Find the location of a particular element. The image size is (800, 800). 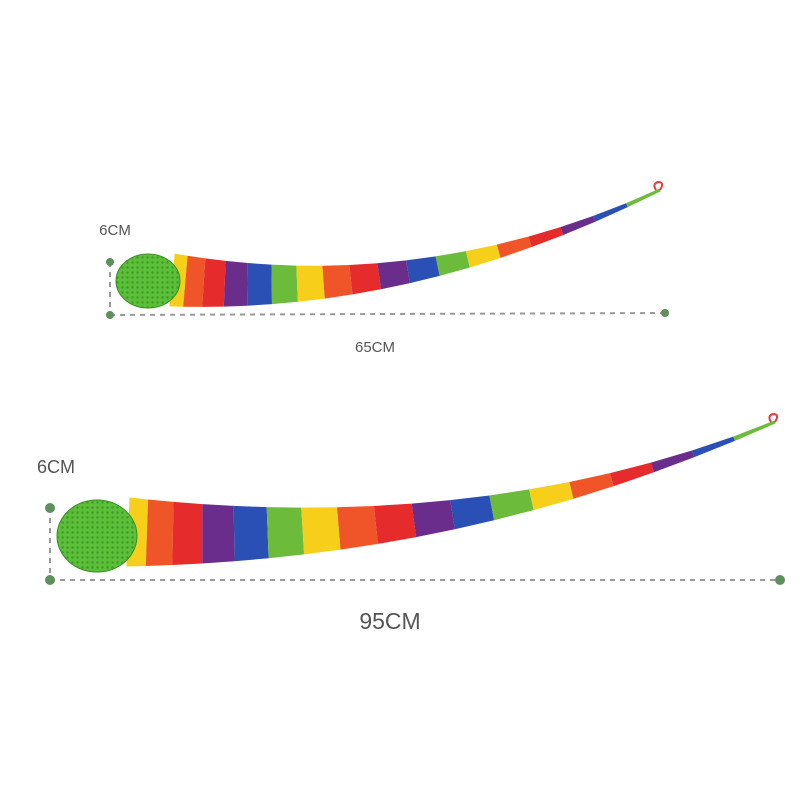

length-line is located at coordinates (387, 314).